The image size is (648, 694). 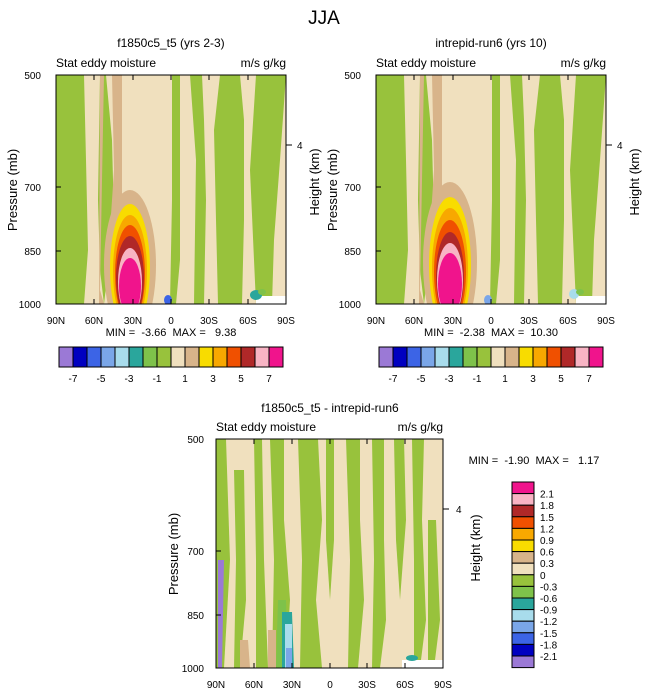 I want to click on x-tick-marks, so click(x=332, y=553).